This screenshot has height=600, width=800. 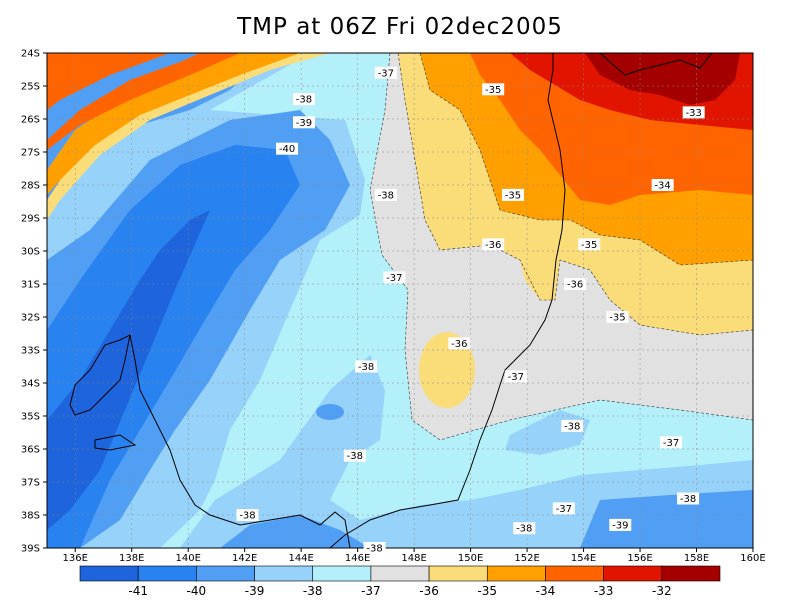 What do you see at coordinates (357, 558) in the screenshot?
I see `lon-tick-label: 146E` at bounding box center [357, 558].